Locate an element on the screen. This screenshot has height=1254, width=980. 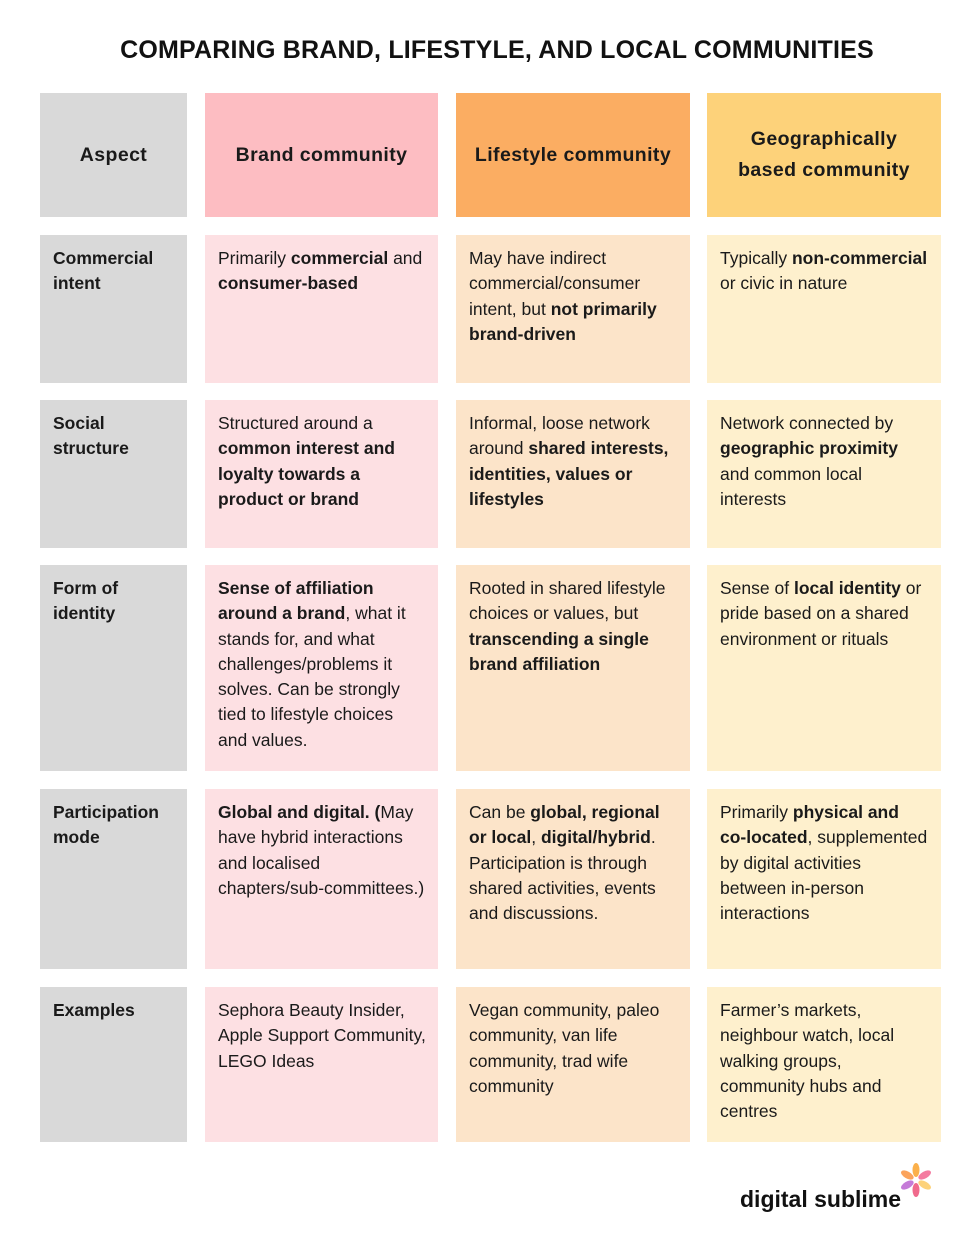
header-text: Brand community is located at coordinates (321, 154).